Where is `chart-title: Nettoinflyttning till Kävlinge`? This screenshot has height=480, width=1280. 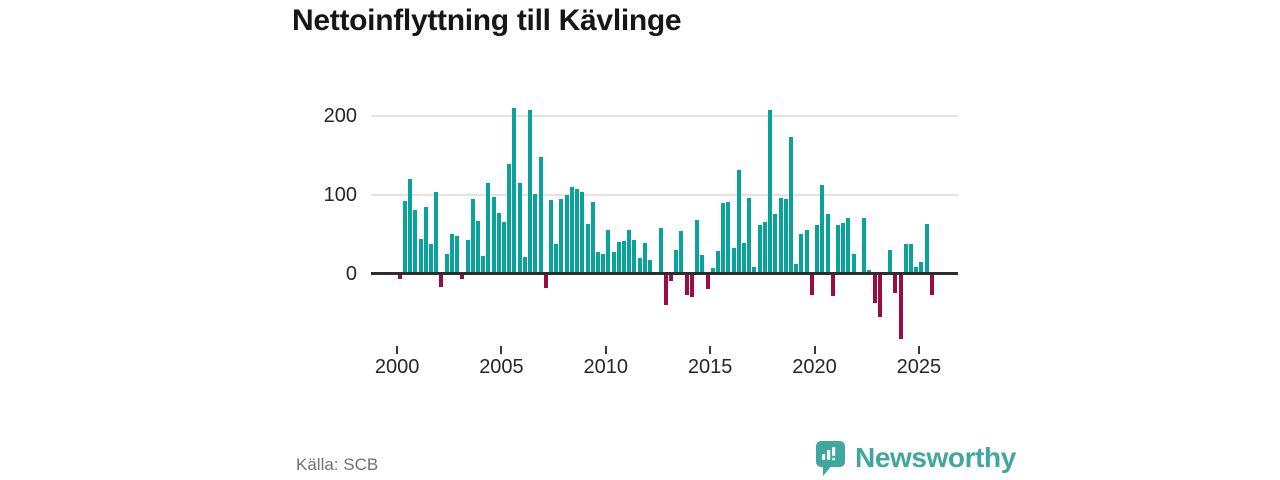
chart-title: Nettoinflyttning till Kävlinge is located at coordinates (487, 20).